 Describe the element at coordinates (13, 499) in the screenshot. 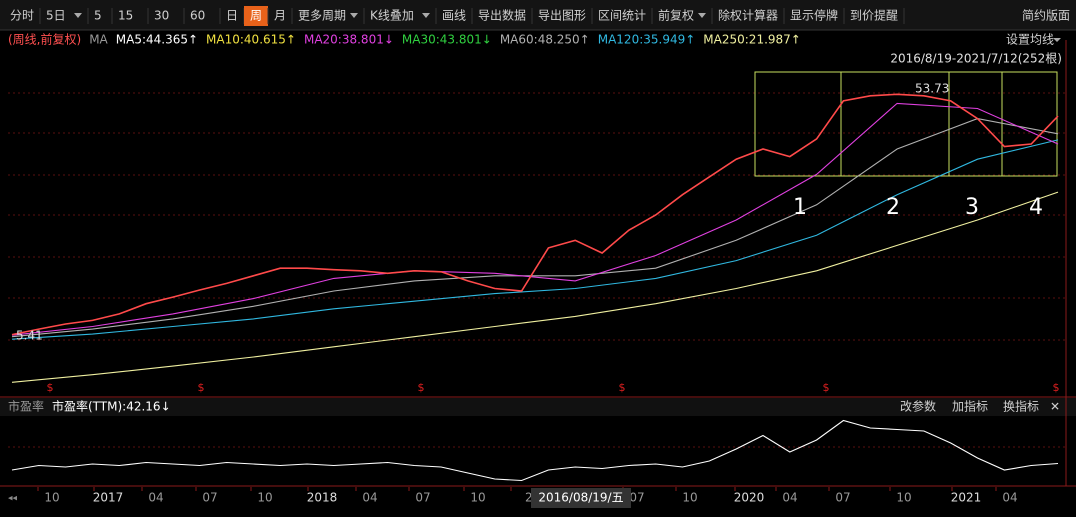

I see `scroll-left: ◂◂` at that location.